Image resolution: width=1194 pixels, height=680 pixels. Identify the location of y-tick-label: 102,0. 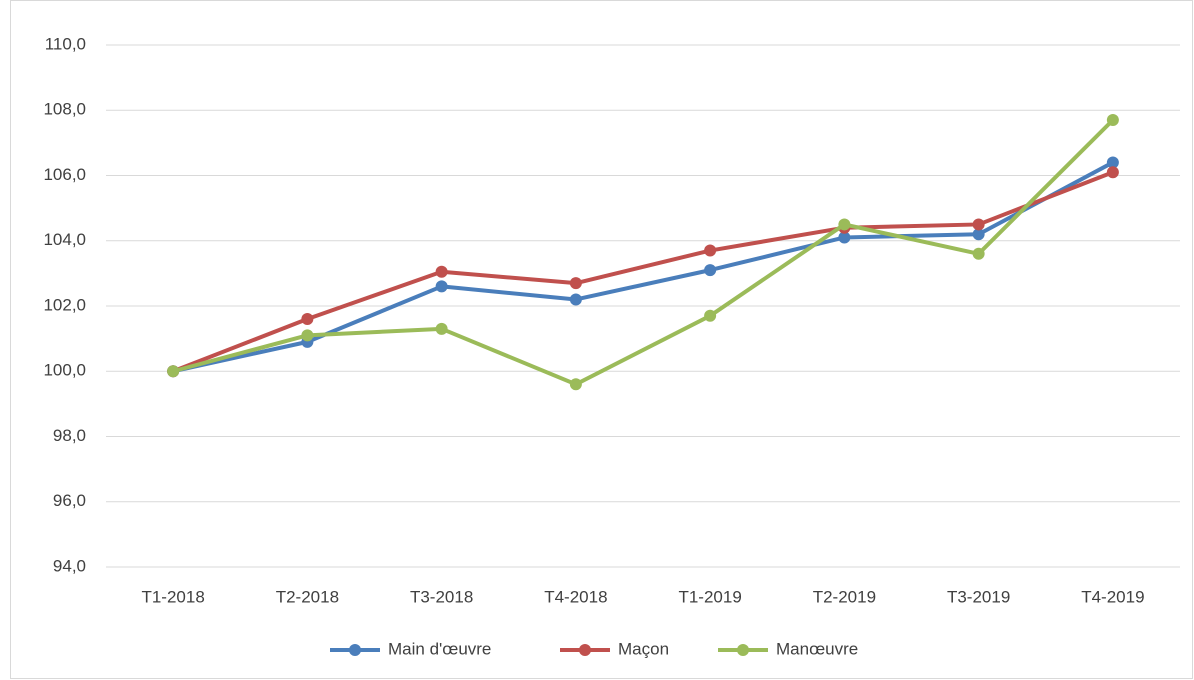
(64, 304).